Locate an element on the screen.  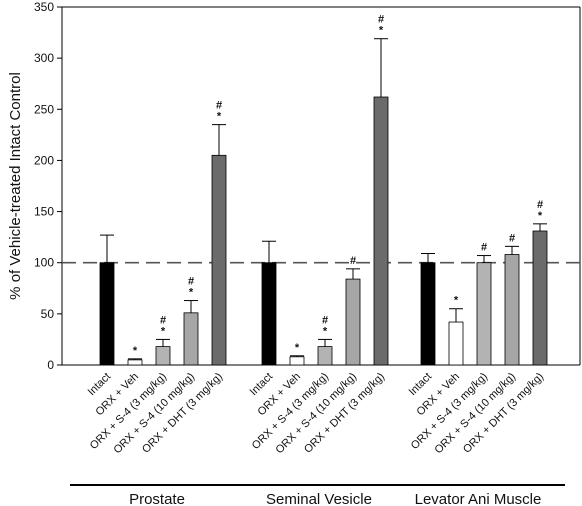
y-tick-label: 350 is located at coordinates (44, 7).